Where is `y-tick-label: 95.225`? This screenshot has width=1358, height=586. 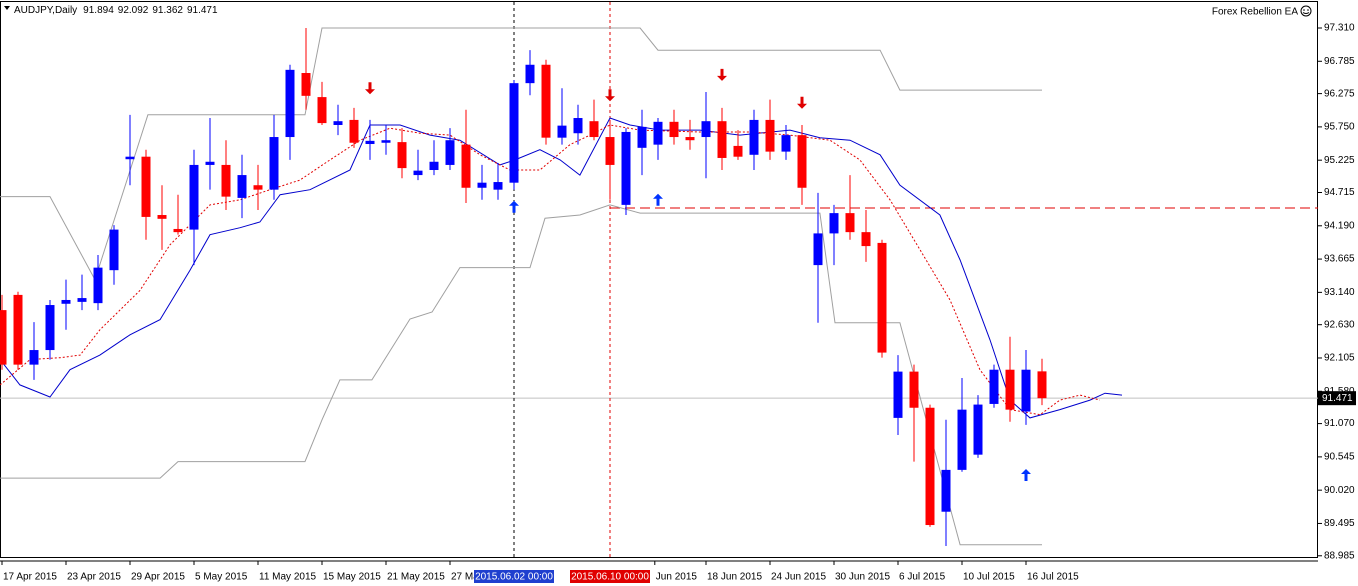 y-tick-label: 95.225 is located at coordinates (1339, 160).